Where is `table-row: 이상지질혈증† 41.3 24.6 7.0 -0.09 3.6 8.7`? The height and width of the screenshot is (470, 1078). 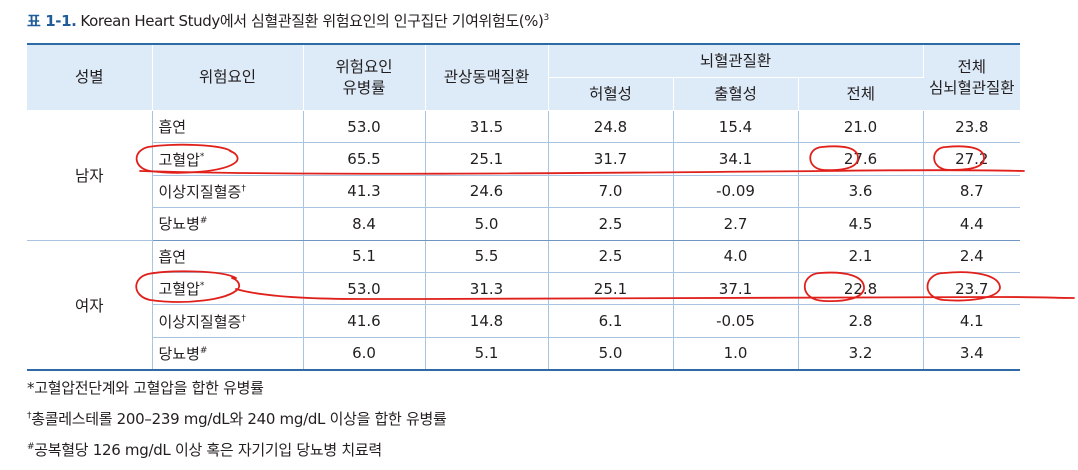
table-row: 이상지질혈증† 41.3 24.6 7.0 -0.09 3.6 8.7 is located at coordinates (524, 192).